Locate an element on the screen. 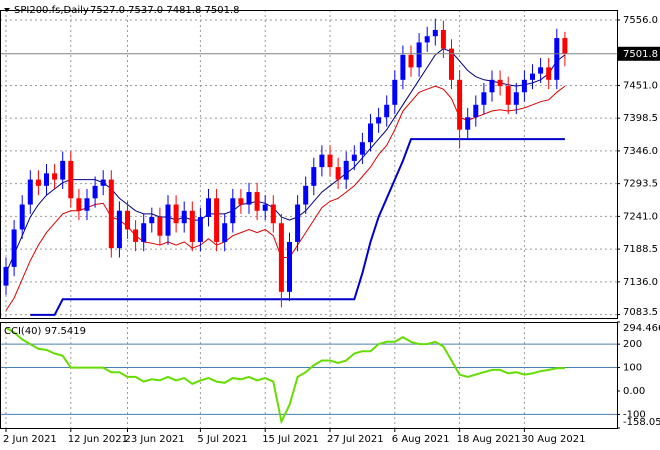 The width and height of the screenshot is (660, 450). x-tick-label: 30 Aug 2021 is located at coordinates (553, 439).